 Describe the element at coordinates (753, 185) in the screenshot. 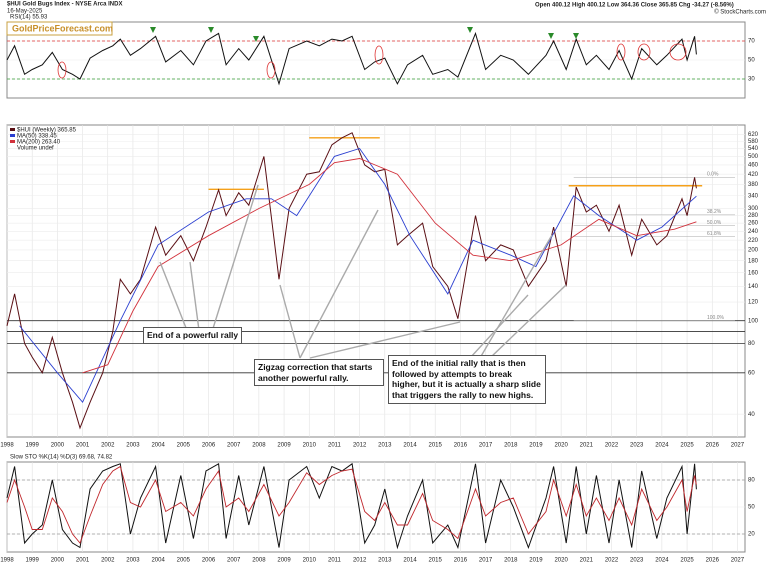

I see `y-tick-label: 380` at that location.